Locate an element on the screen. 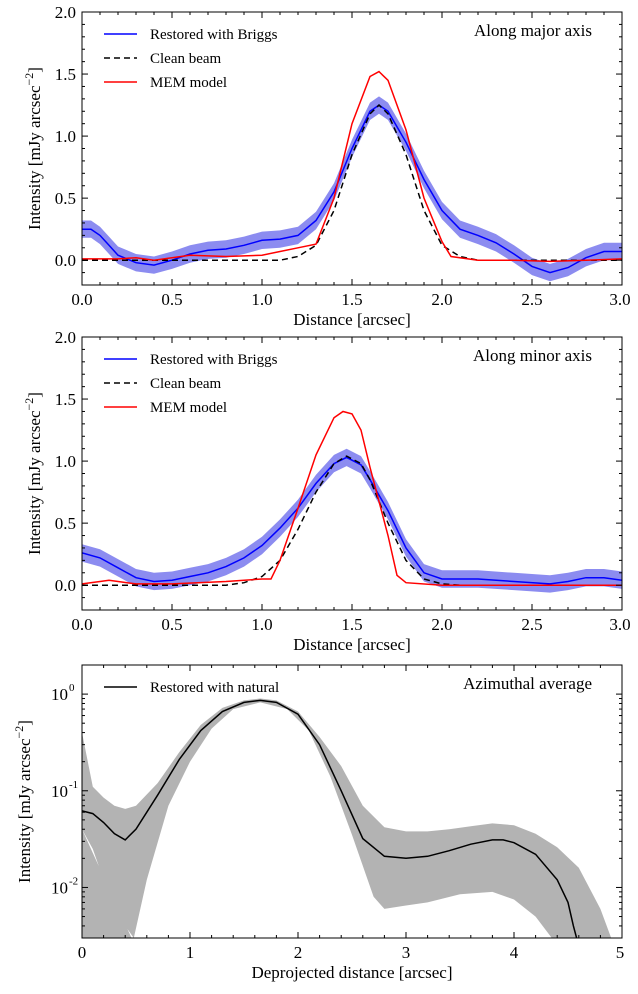  x-tick-label: 4 is located at coordinates (514, 952).